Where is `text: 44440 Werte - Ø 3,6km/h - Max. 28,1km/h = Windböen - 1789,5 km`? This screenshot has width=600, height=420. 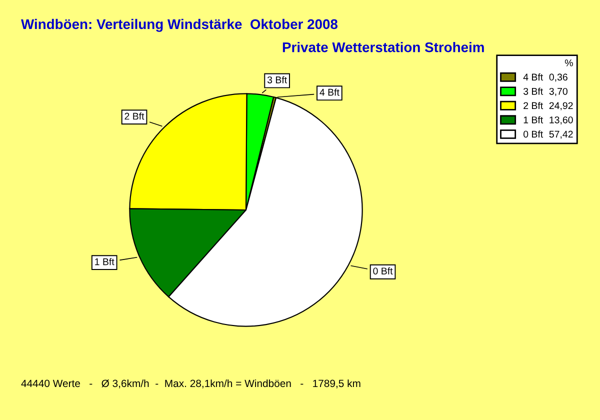
text: 44440 Werte - Ø 3,6km/h - Max. 28,1km/h = Windböen - 1789,5 km is located at coordinates (190, 383).